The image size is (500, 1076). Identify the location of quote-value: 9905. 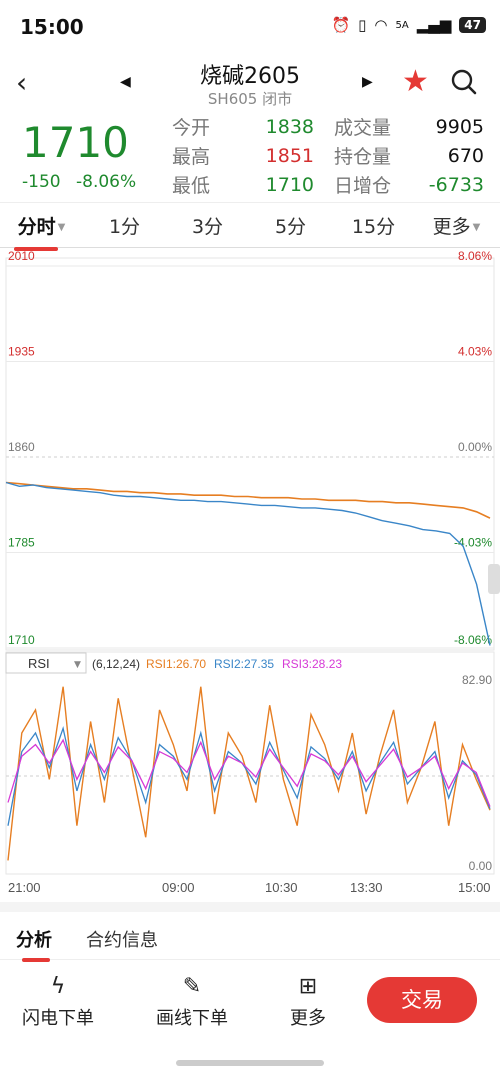
(459, 126).